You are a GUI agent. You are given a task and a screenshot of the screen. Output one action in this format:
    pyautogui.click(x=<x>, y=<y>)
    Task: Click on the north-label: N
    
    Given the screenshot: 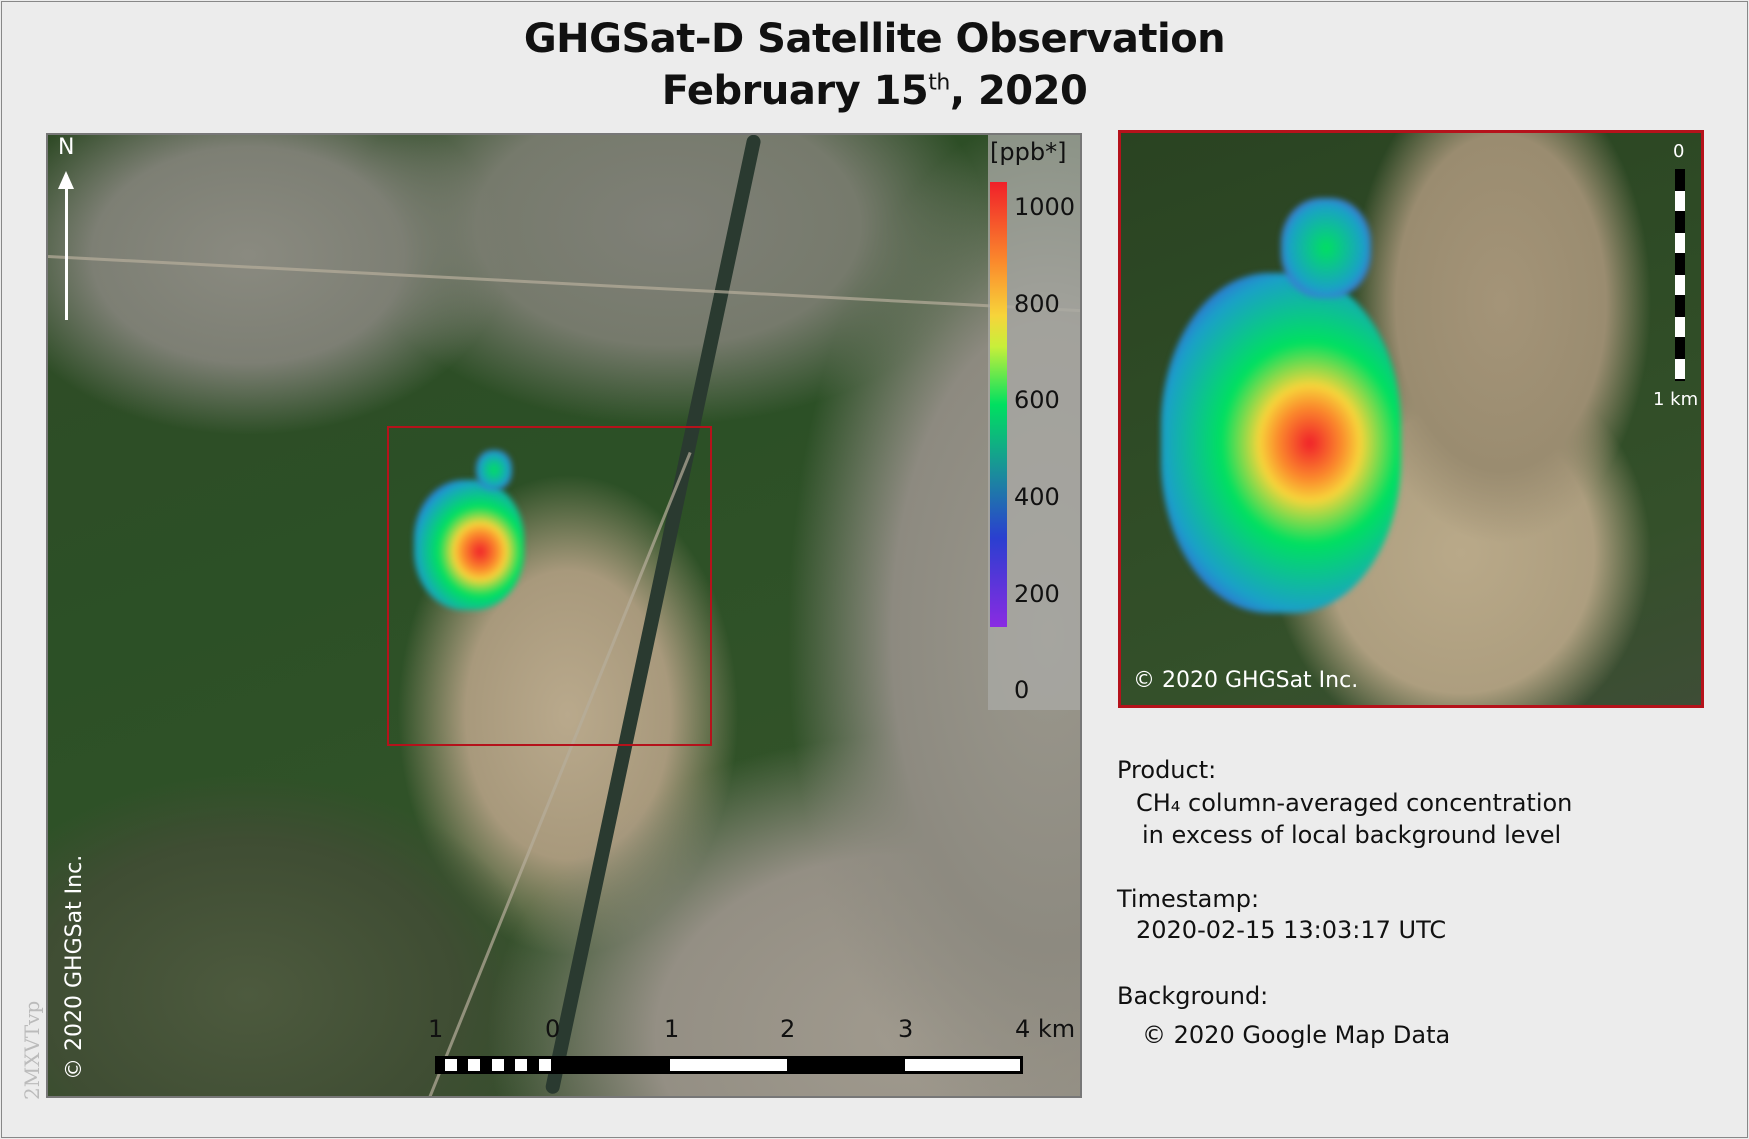 What is the action you would take?
    pyautogui.click(x=66, y=147)
    